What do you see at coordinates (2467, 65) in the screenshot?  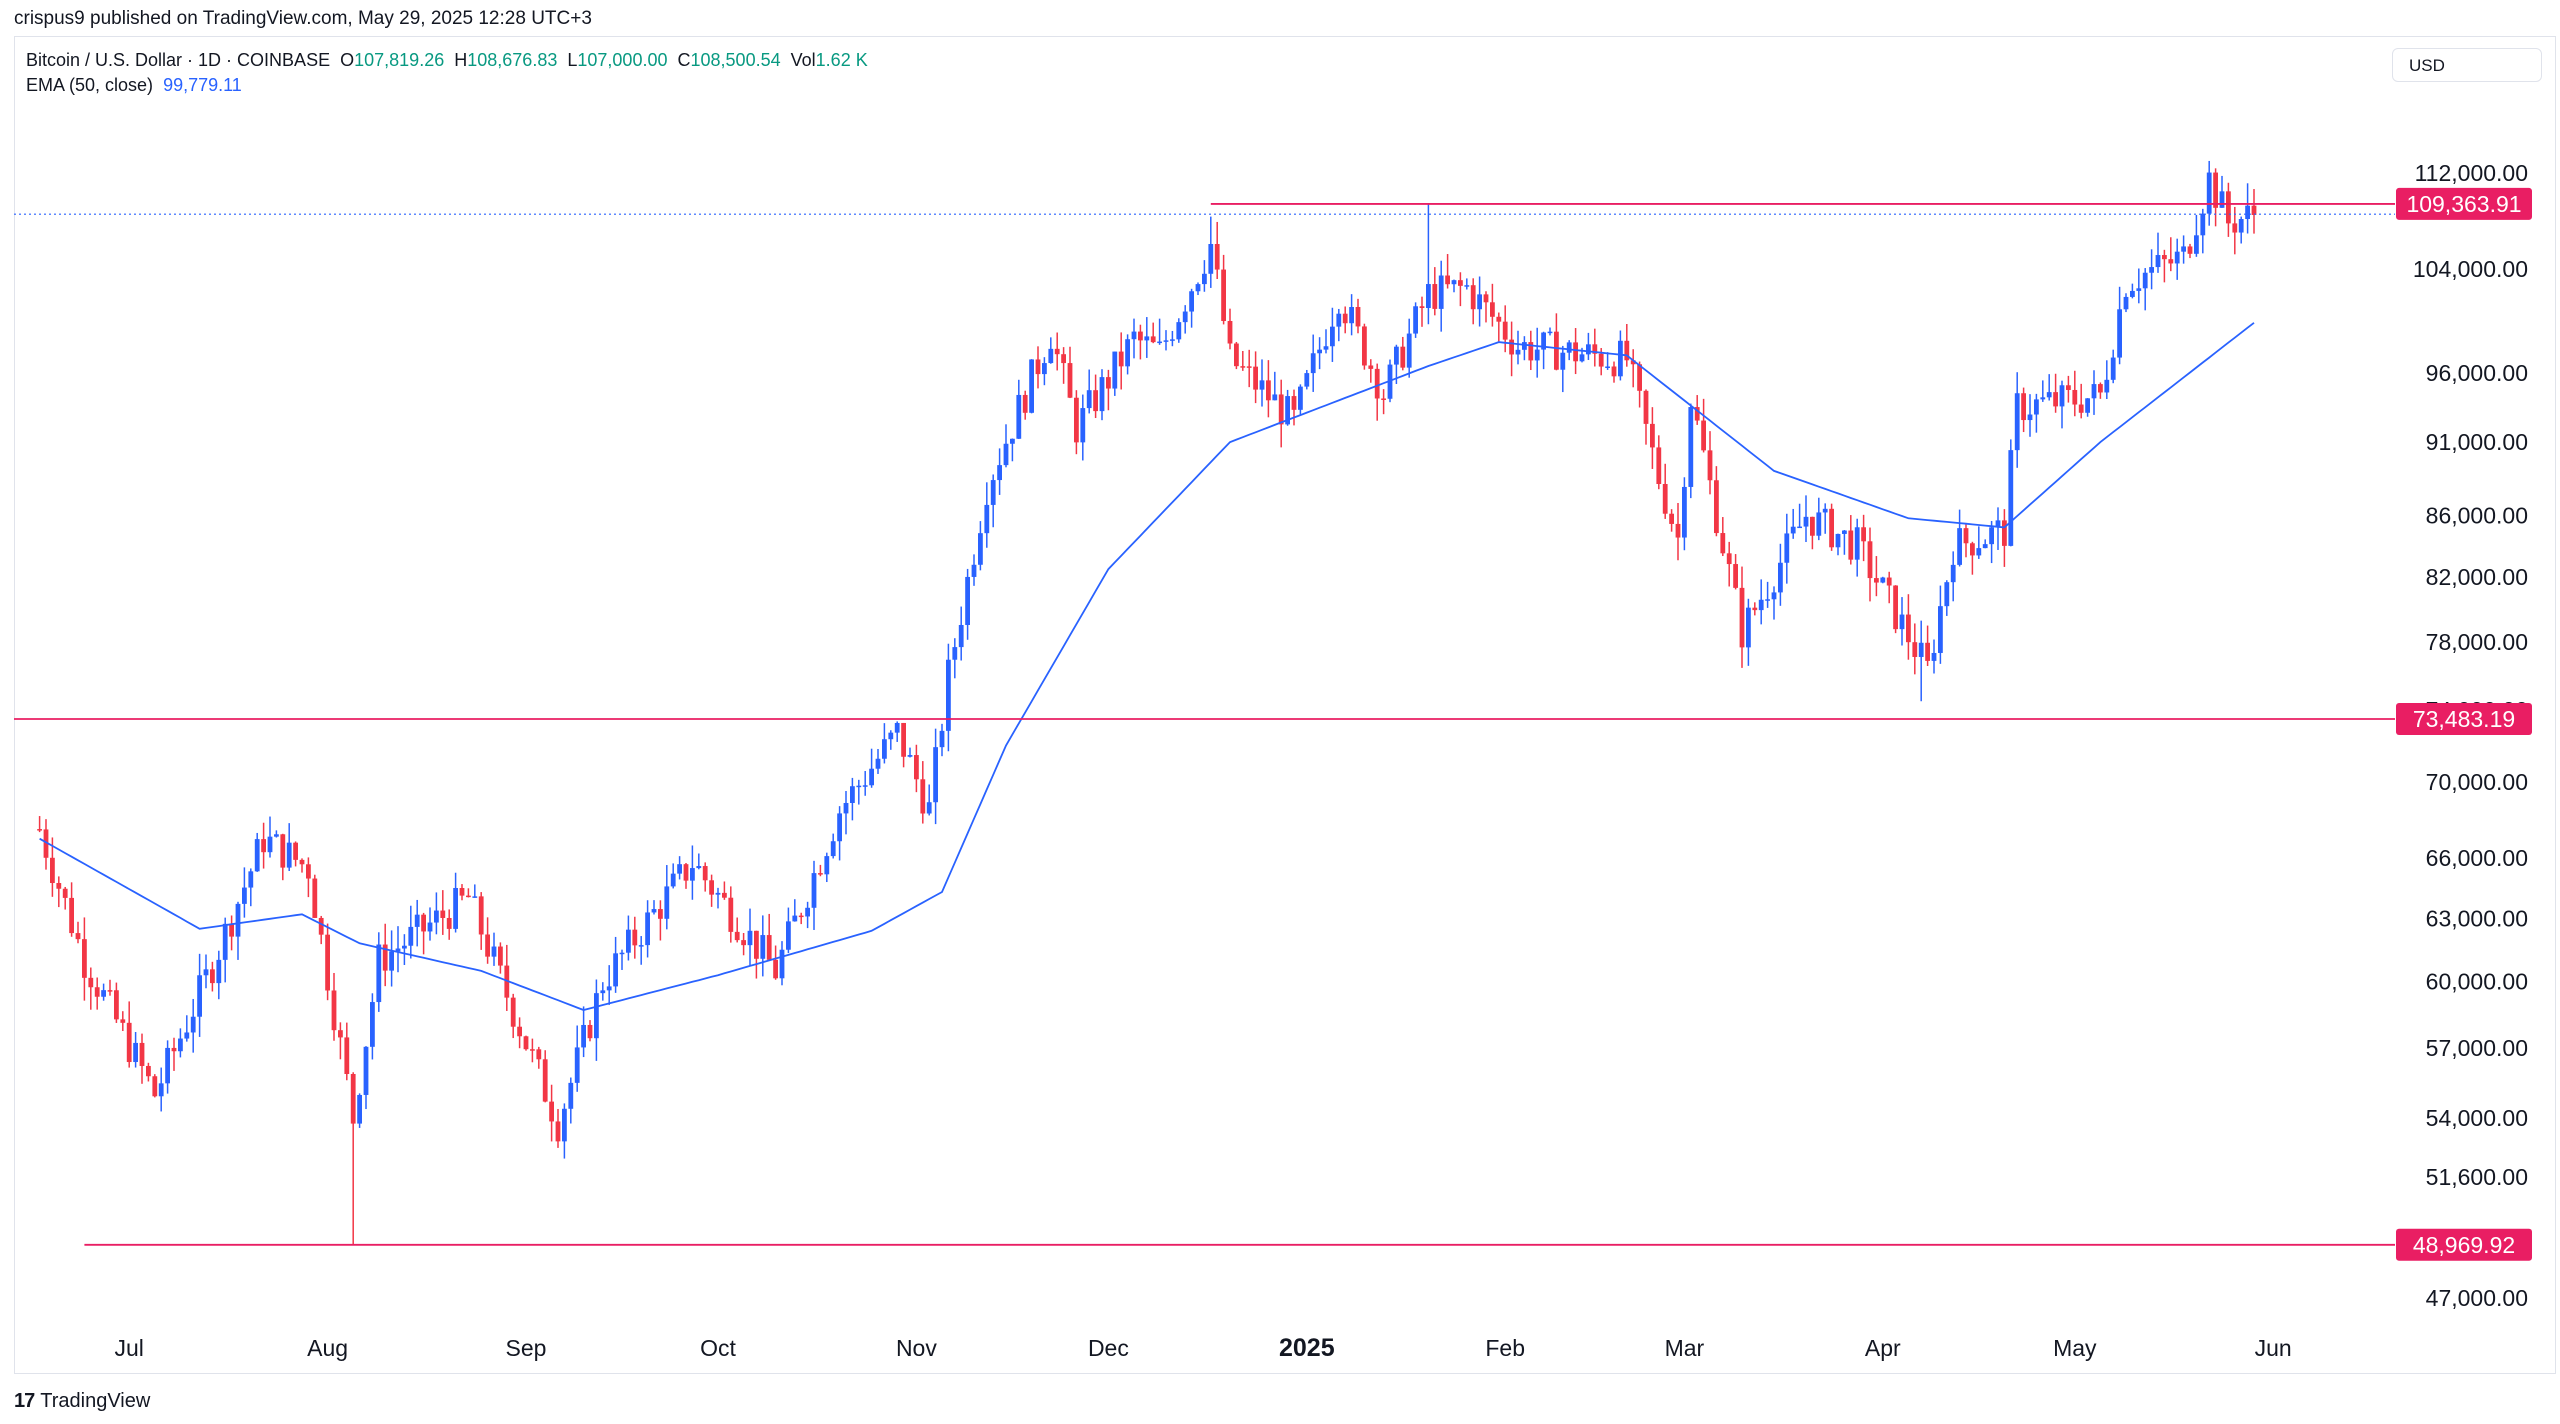 I see `currency-selector: USD` at bounding box center [2467, 65].